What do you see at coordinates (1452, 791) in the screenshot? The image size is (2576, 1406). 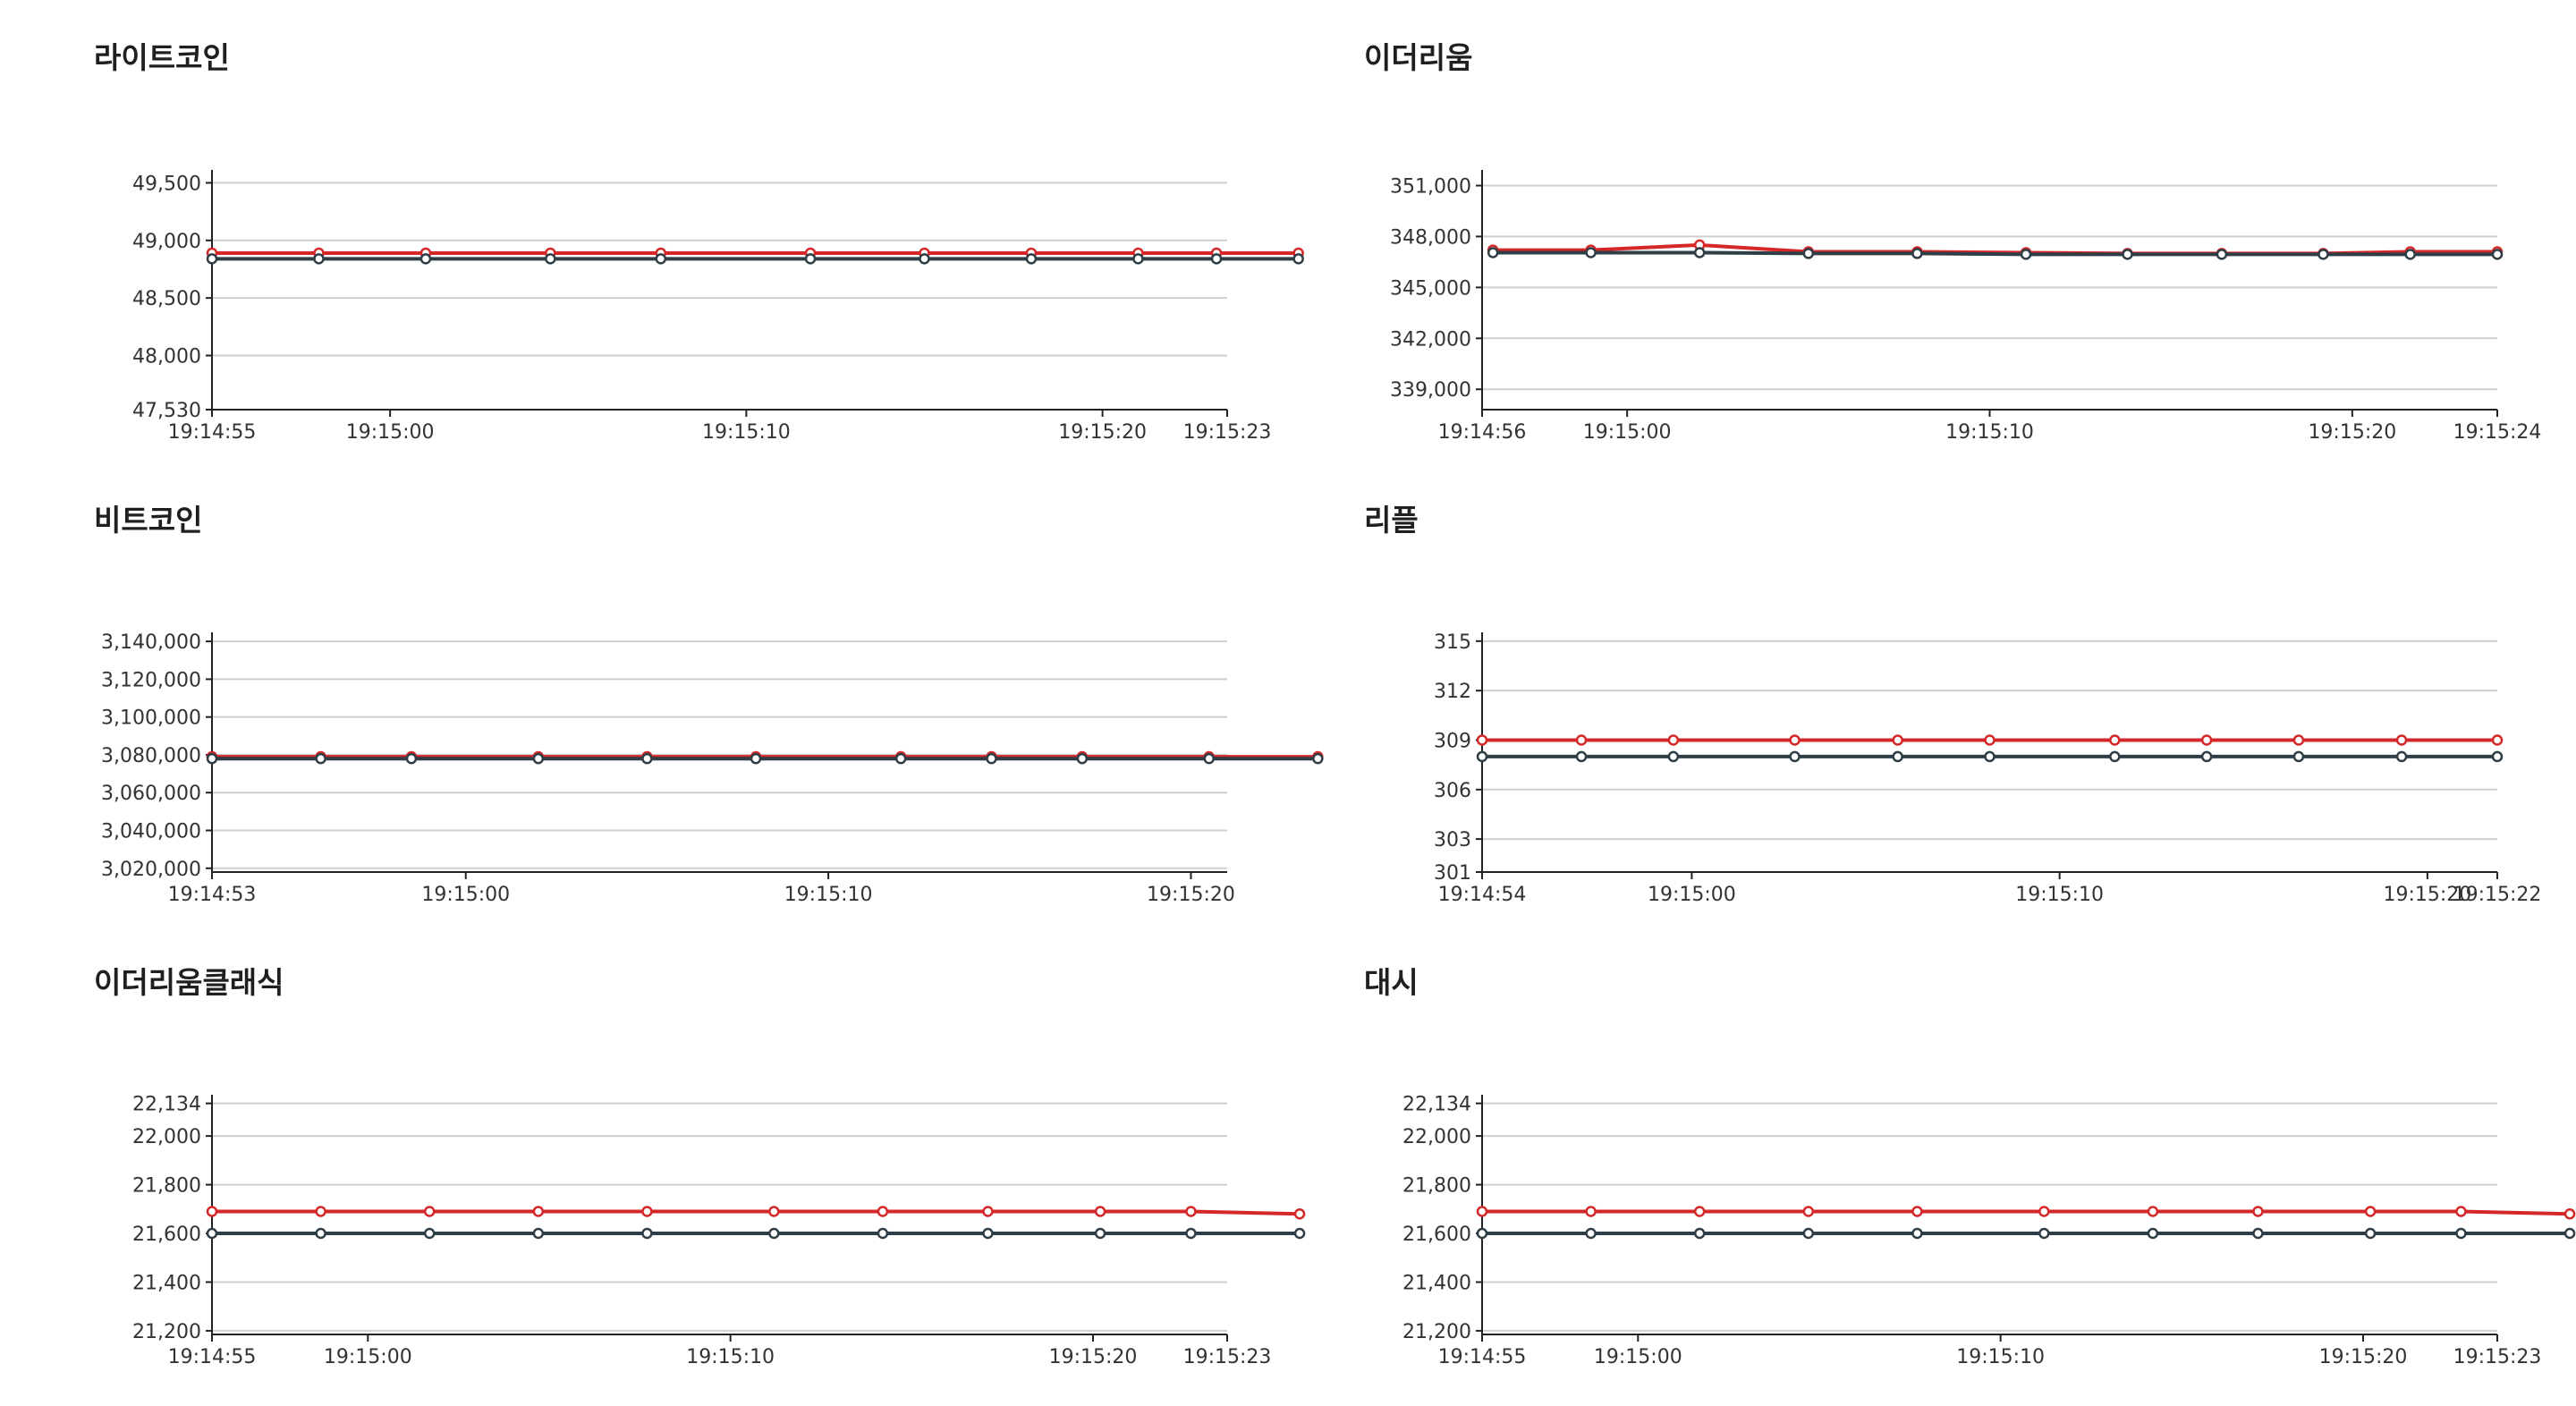 I see `y-tick-label: 306` at bounding box center [1452, 791].